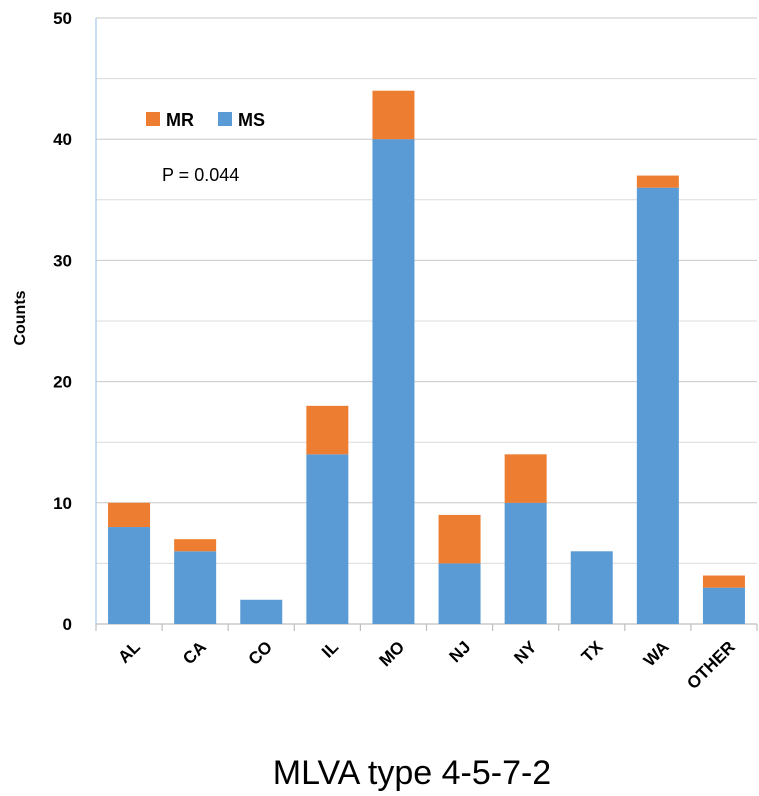 The height and width of the screenshot is (796, 759). What do you see at coordinates (194, 652) in the screenshot?
I see `x-tick-label: CA` at bounding box center [194, 652].